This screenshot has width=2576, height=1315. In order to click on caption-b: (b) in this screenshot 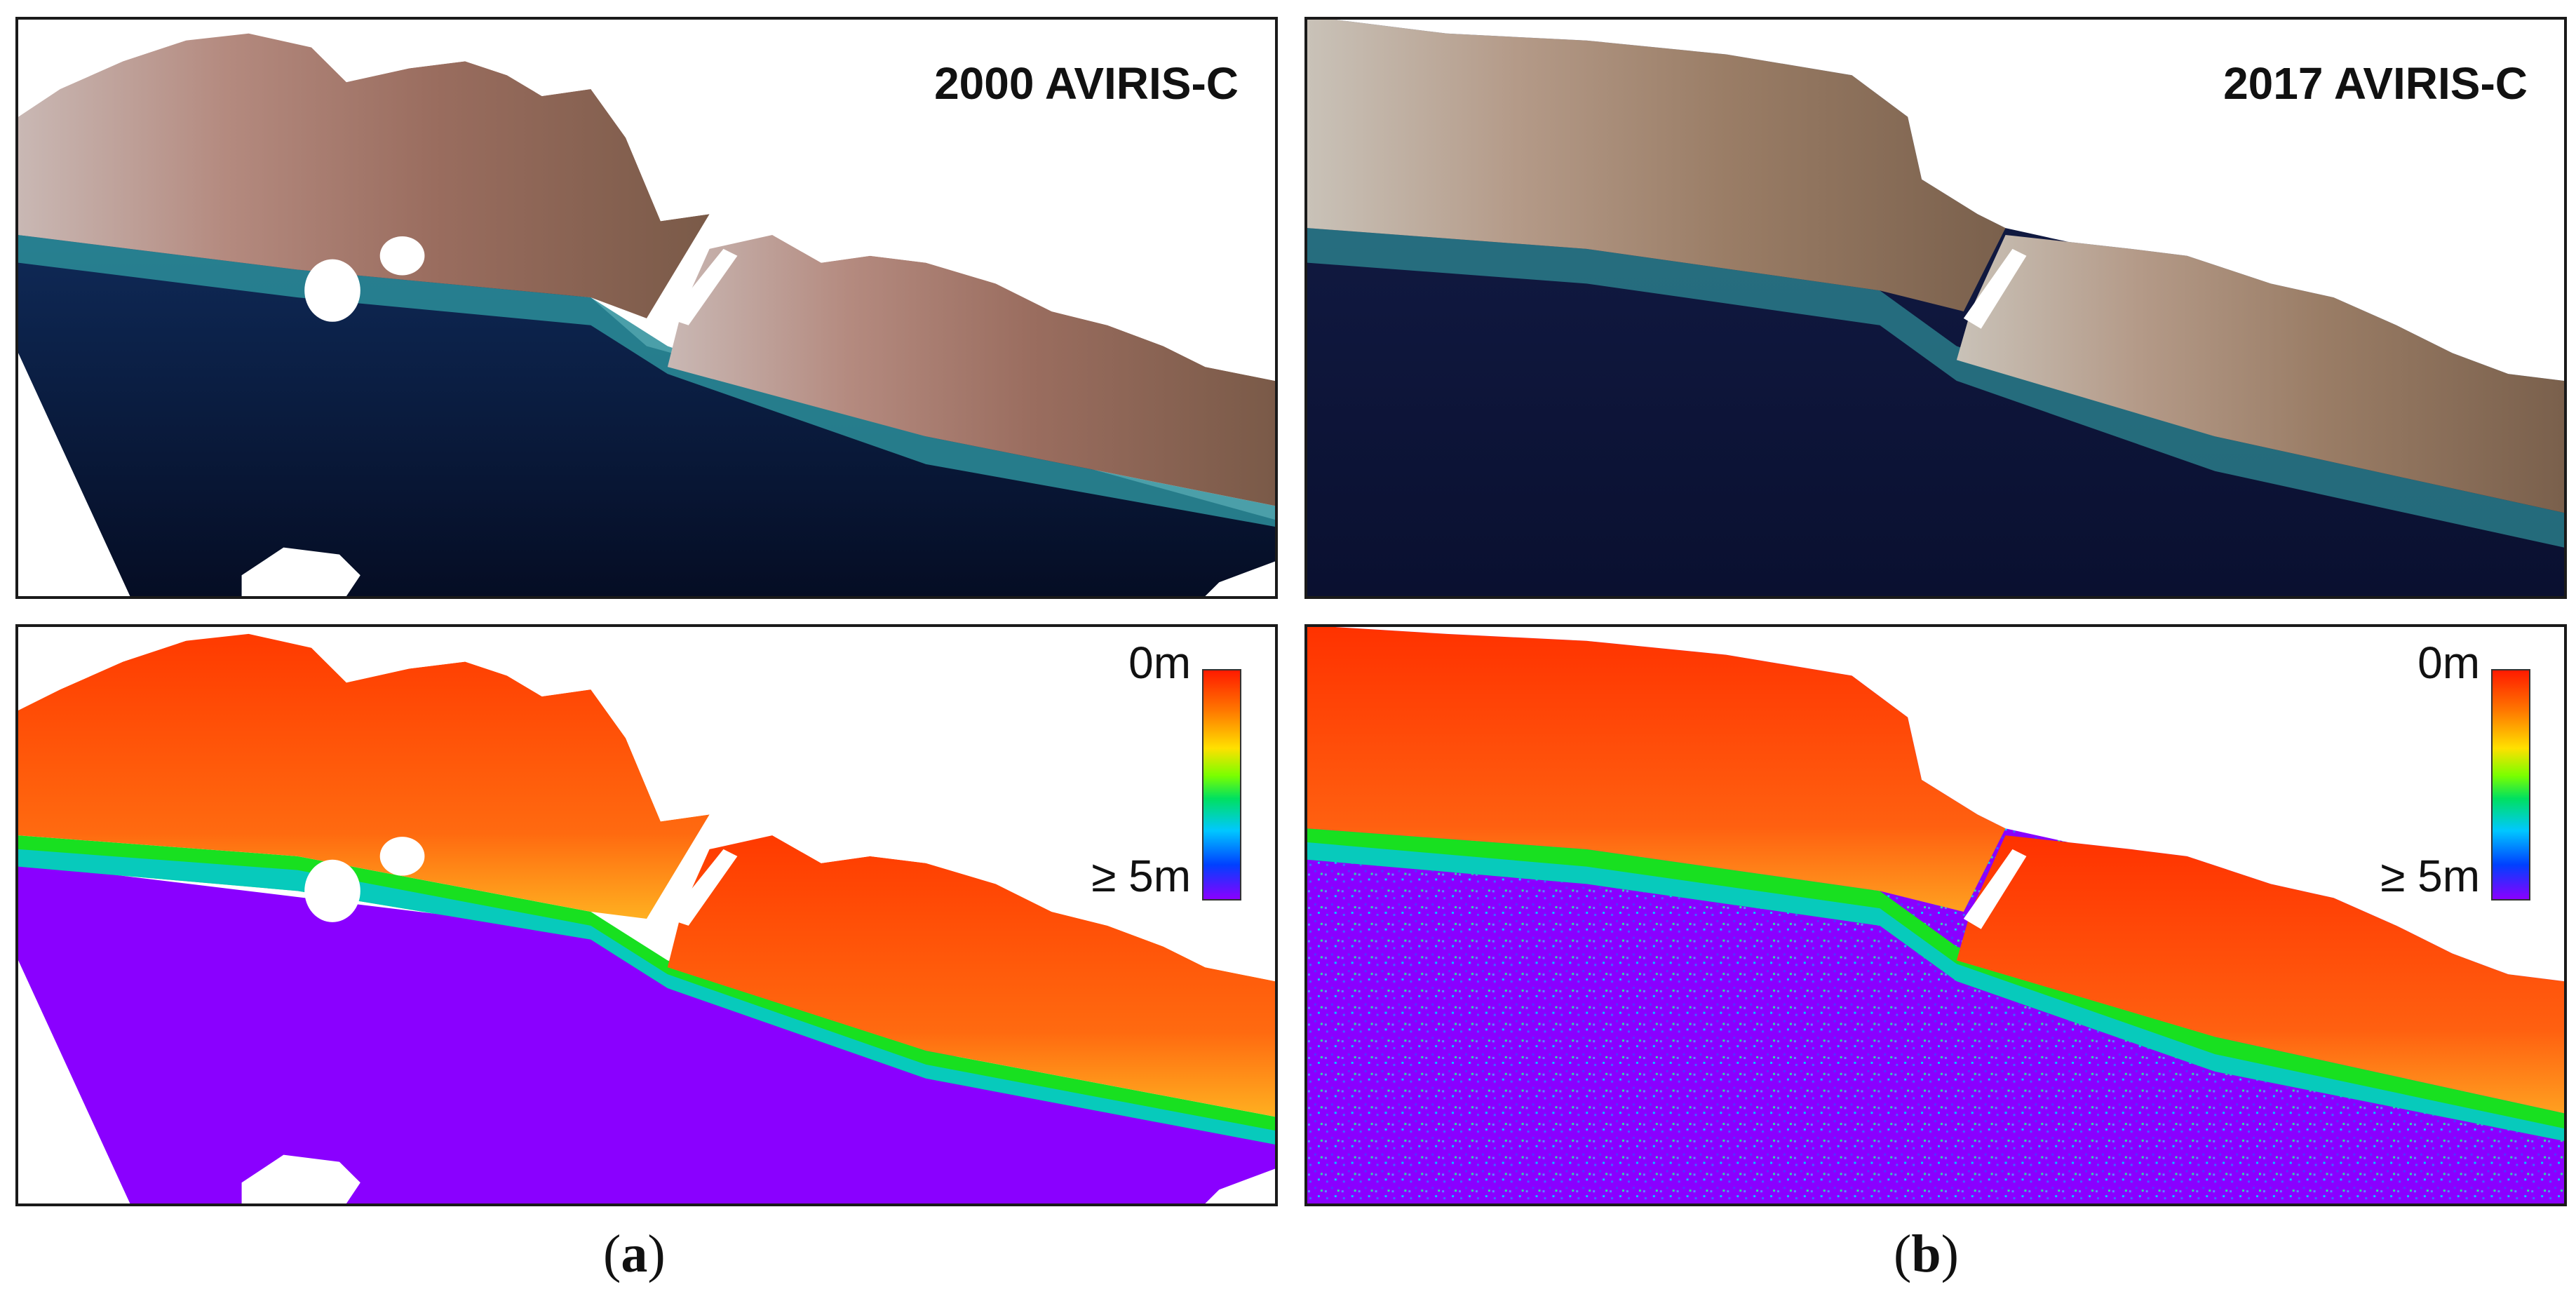, I will do `click(1926, 1254)`.